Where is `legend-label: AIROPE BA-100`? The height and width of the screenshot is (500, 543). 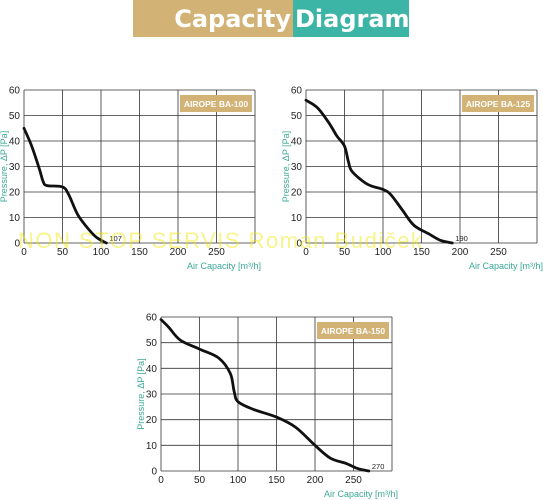
legend-label: AIROPE BA-100 is located at coordinates (216, 104).